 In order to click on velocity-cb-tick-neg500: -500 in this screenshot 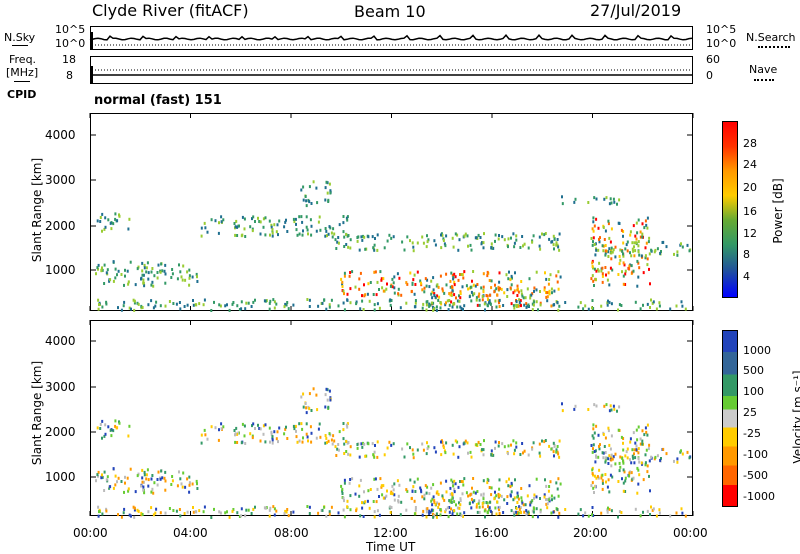, I will do `click(755, 475)`.